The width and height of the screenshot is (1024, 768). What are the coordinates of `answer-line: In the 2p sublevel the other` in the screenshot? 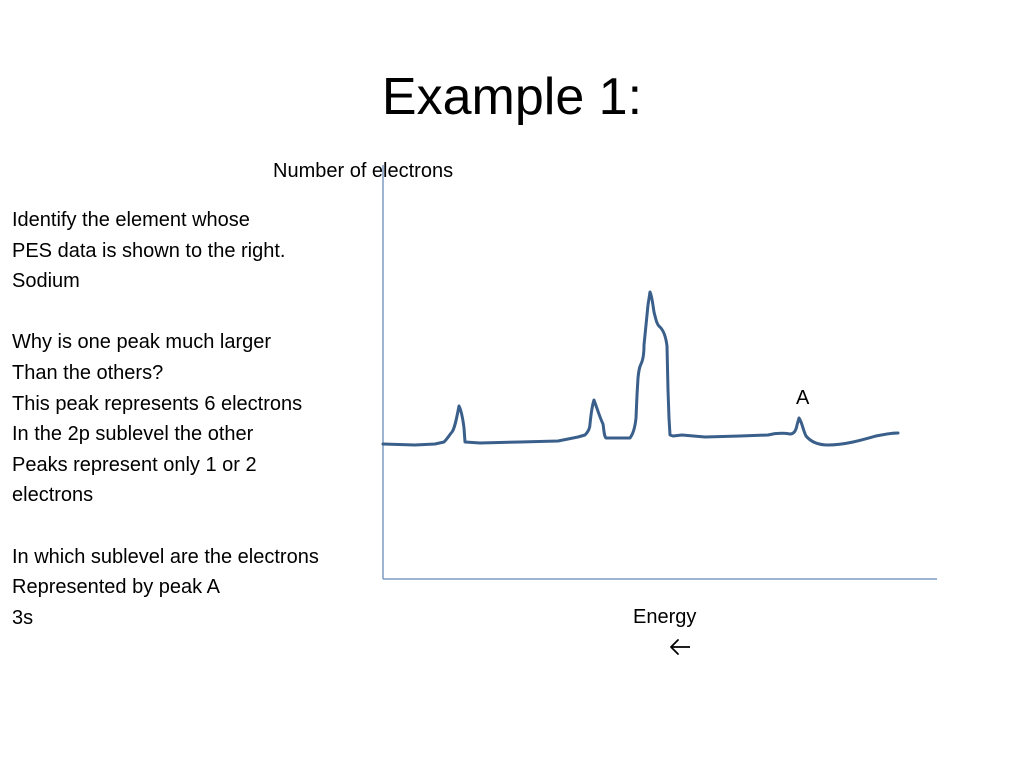 It's located at (133, 434).